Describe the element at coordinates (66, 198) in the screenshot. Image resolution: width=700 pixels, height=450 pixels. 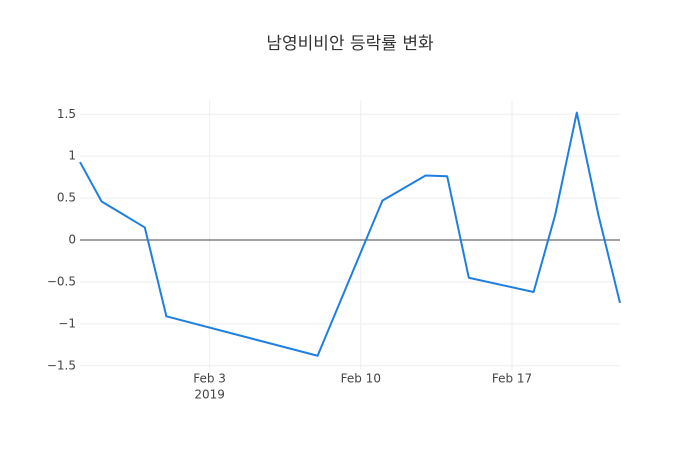
I see `y-tick-label: 0.5` at that location.